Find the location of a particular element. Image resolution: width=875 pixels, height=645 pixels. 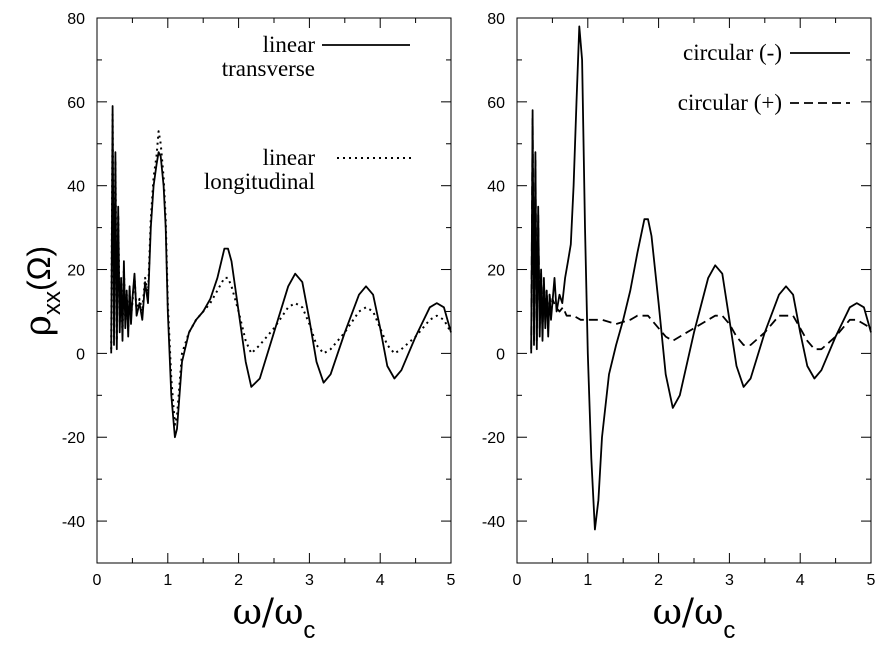

right-legend-label-1: circular (+) is located at coordinates (730, 102).